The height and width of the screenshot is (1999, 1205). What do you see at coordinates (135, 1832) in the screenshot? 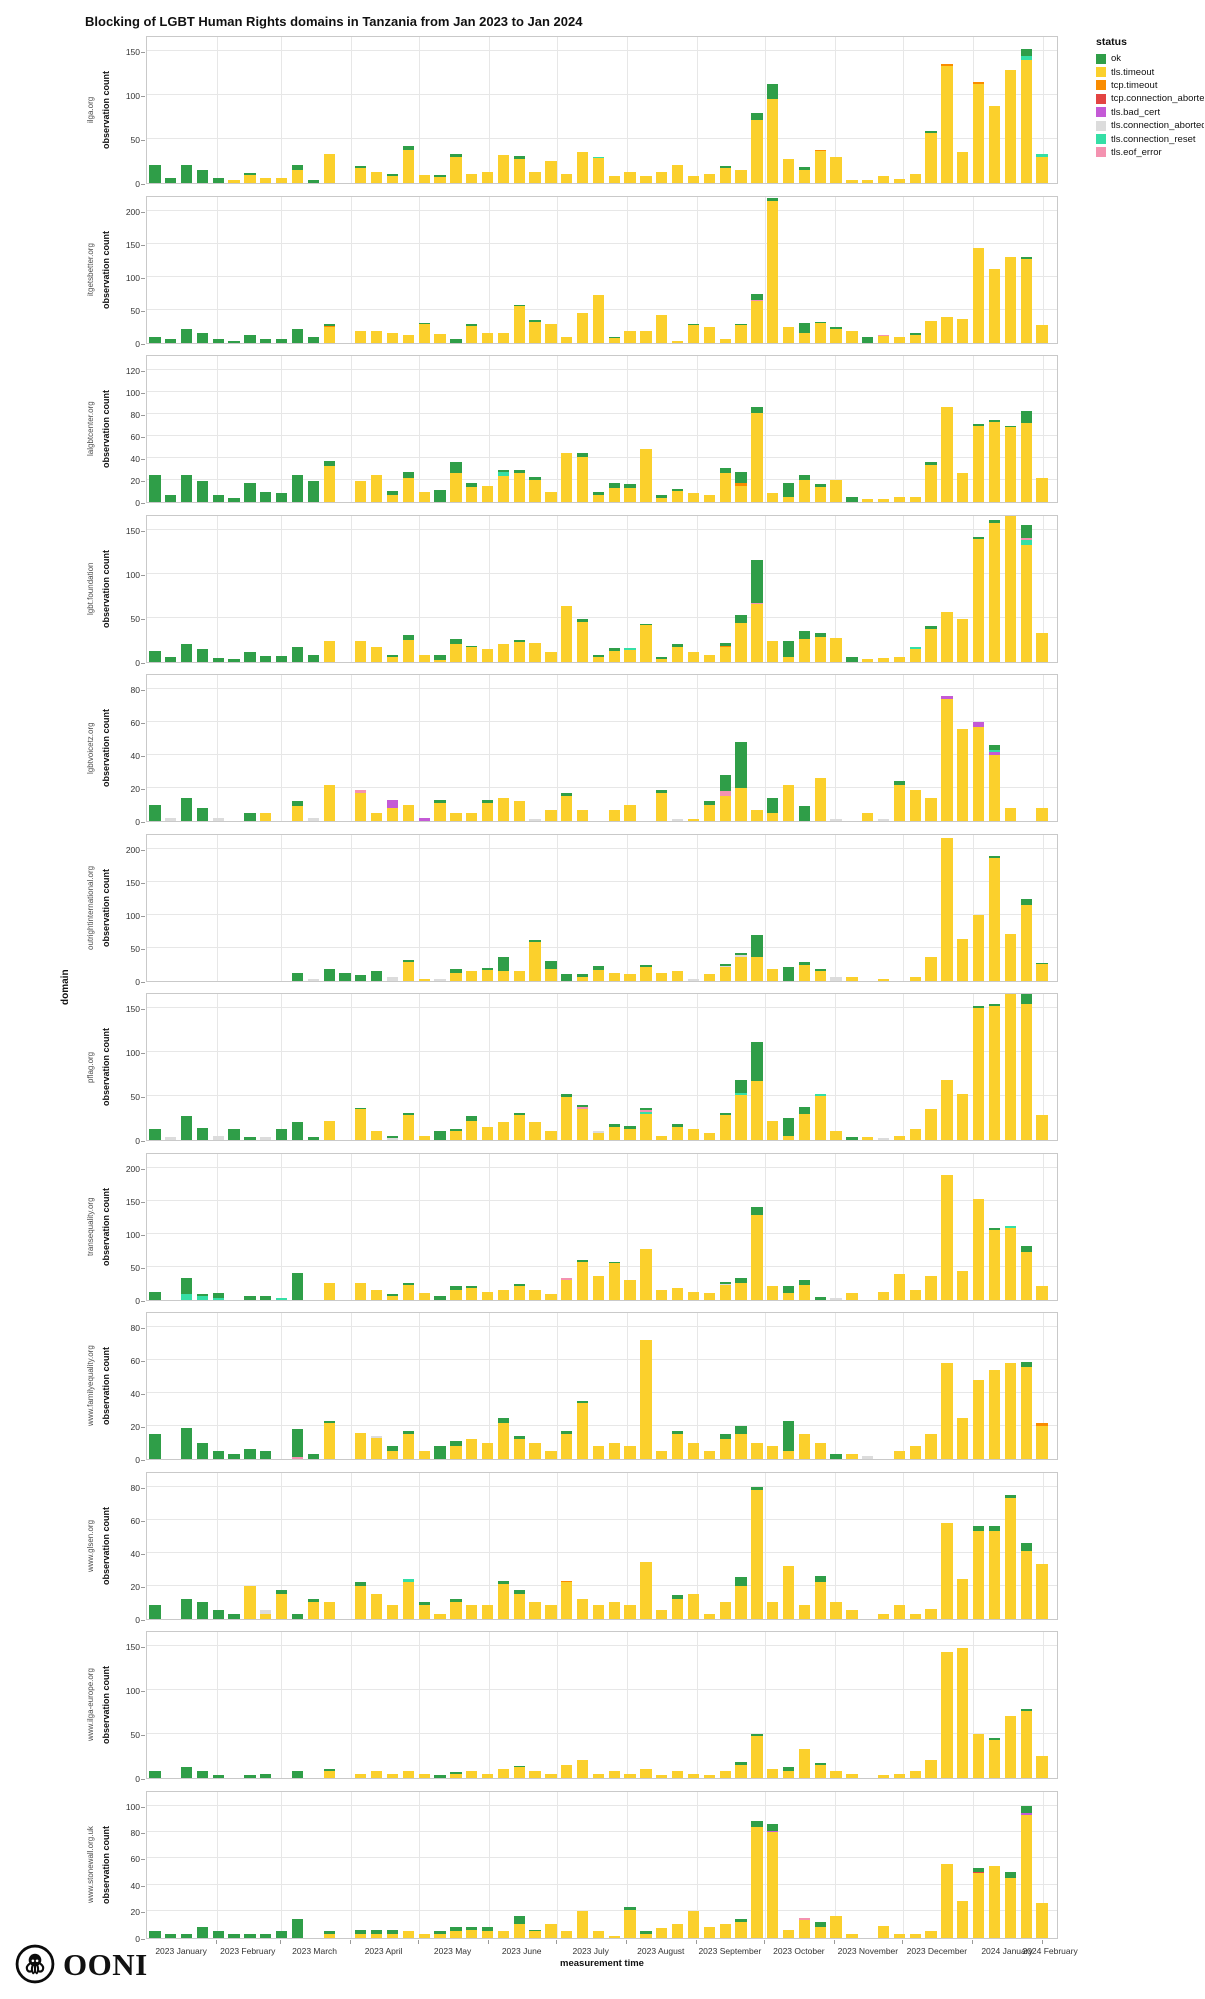
I see `y-tick-label: 80` at bounding box center [135, 1832].